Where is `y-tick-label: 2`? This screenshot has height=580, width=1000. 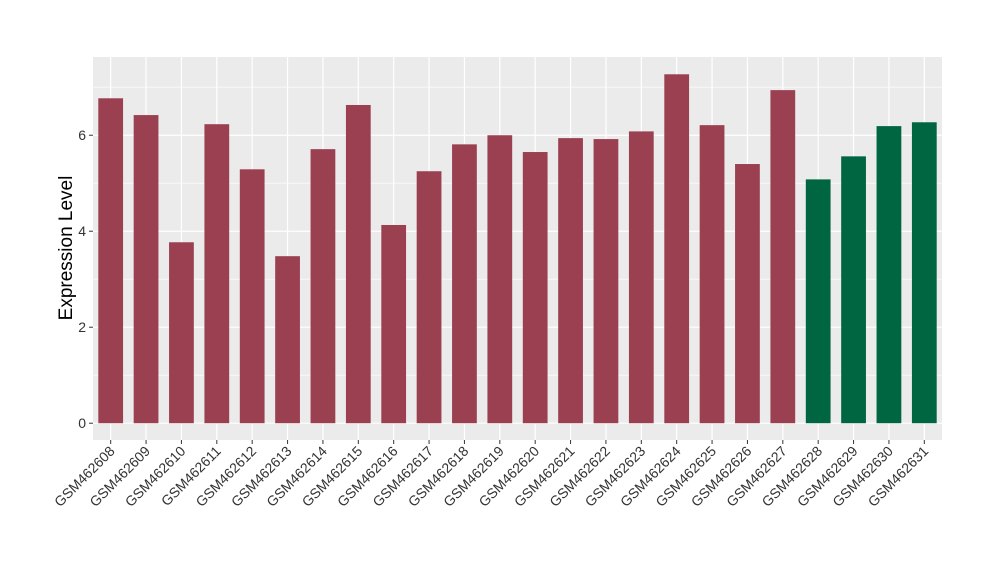 y-tick-label: 2 is located at coordinates (82, 327).